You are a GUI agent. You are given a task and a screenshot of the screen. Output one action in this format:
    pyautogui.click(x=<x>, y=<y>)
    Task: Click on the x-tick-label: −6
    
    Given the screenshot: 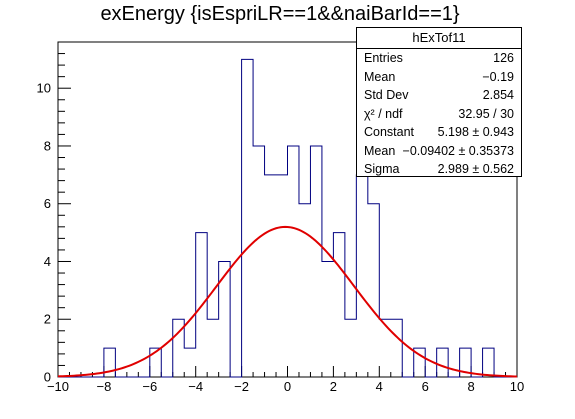 What is the action you would take?
    pyautogui.click(x=149, y=386)
    